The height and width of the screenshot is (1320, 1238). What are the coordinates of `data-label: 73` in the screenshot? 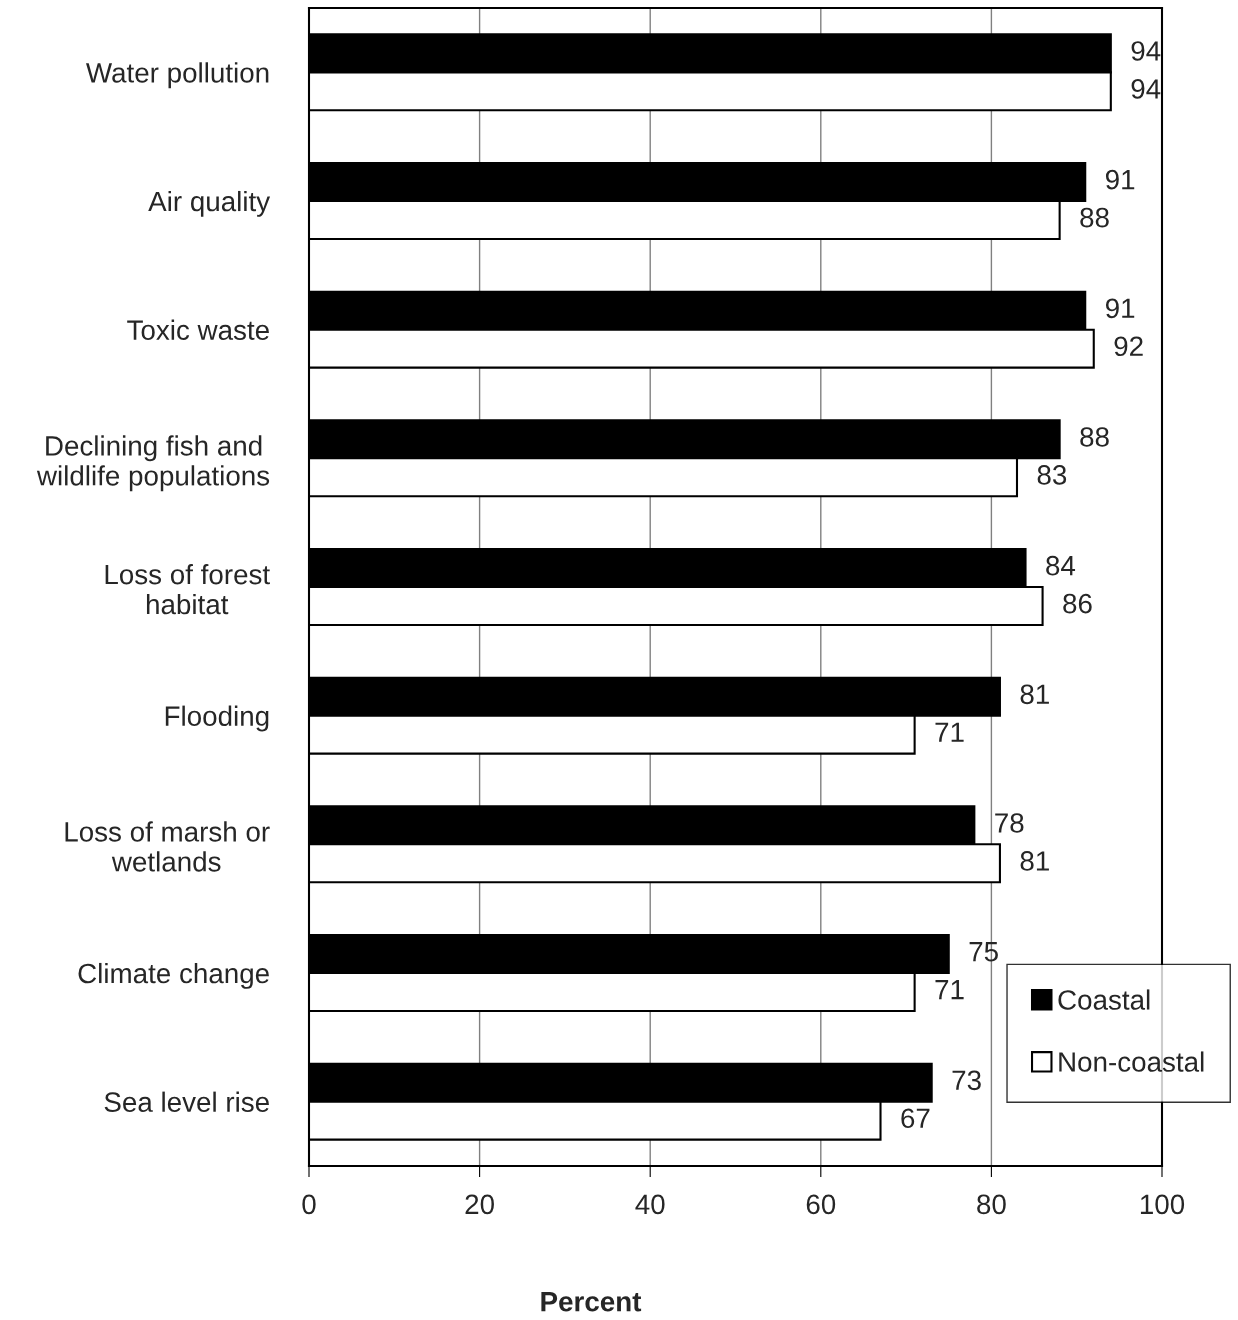 It's located at (966, 1080).